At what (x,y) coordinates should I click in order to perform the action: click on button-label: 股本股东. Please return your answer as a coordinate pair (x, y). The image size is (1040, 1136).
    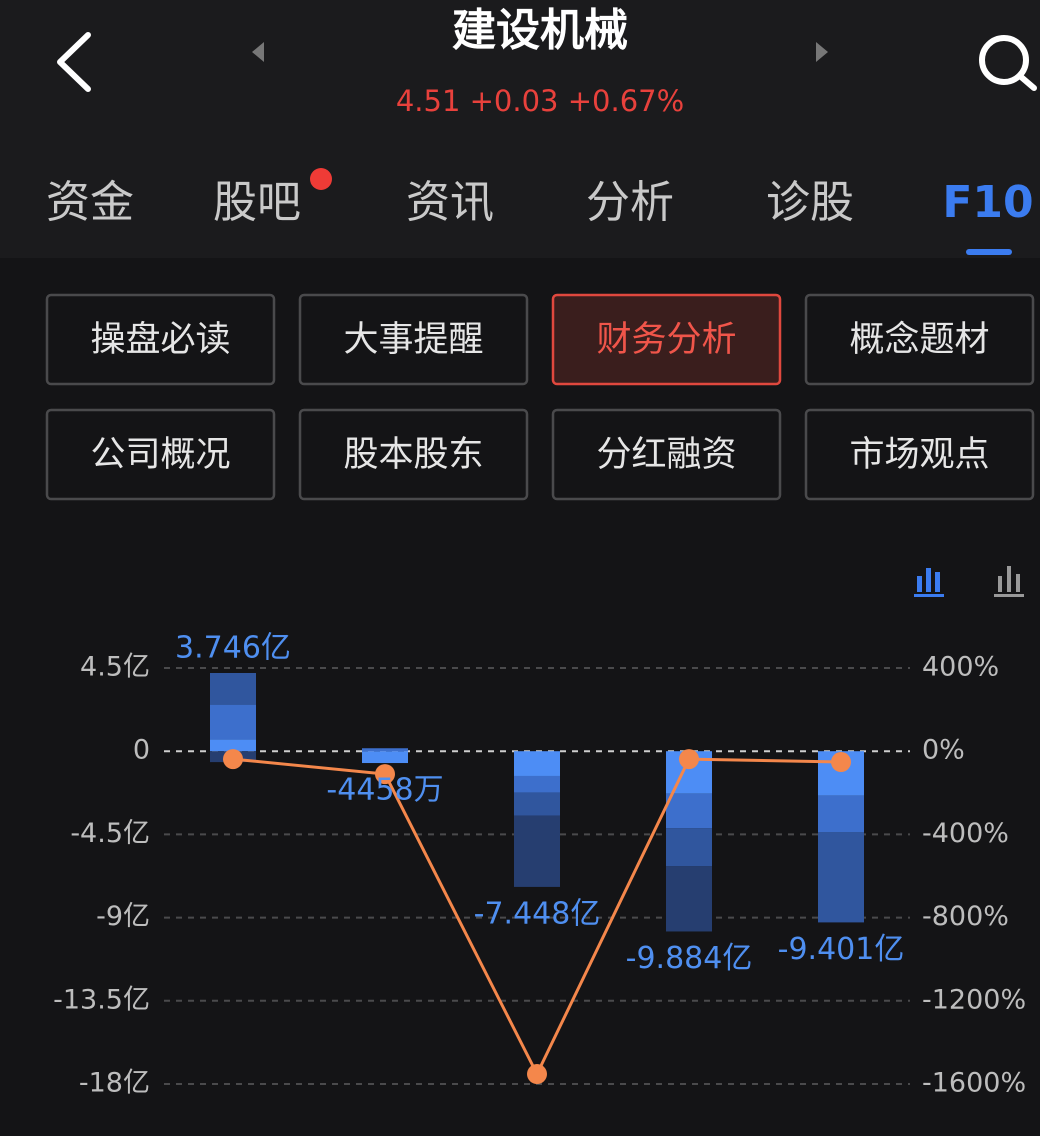
    Looking at the image, I should click on (413, 455).